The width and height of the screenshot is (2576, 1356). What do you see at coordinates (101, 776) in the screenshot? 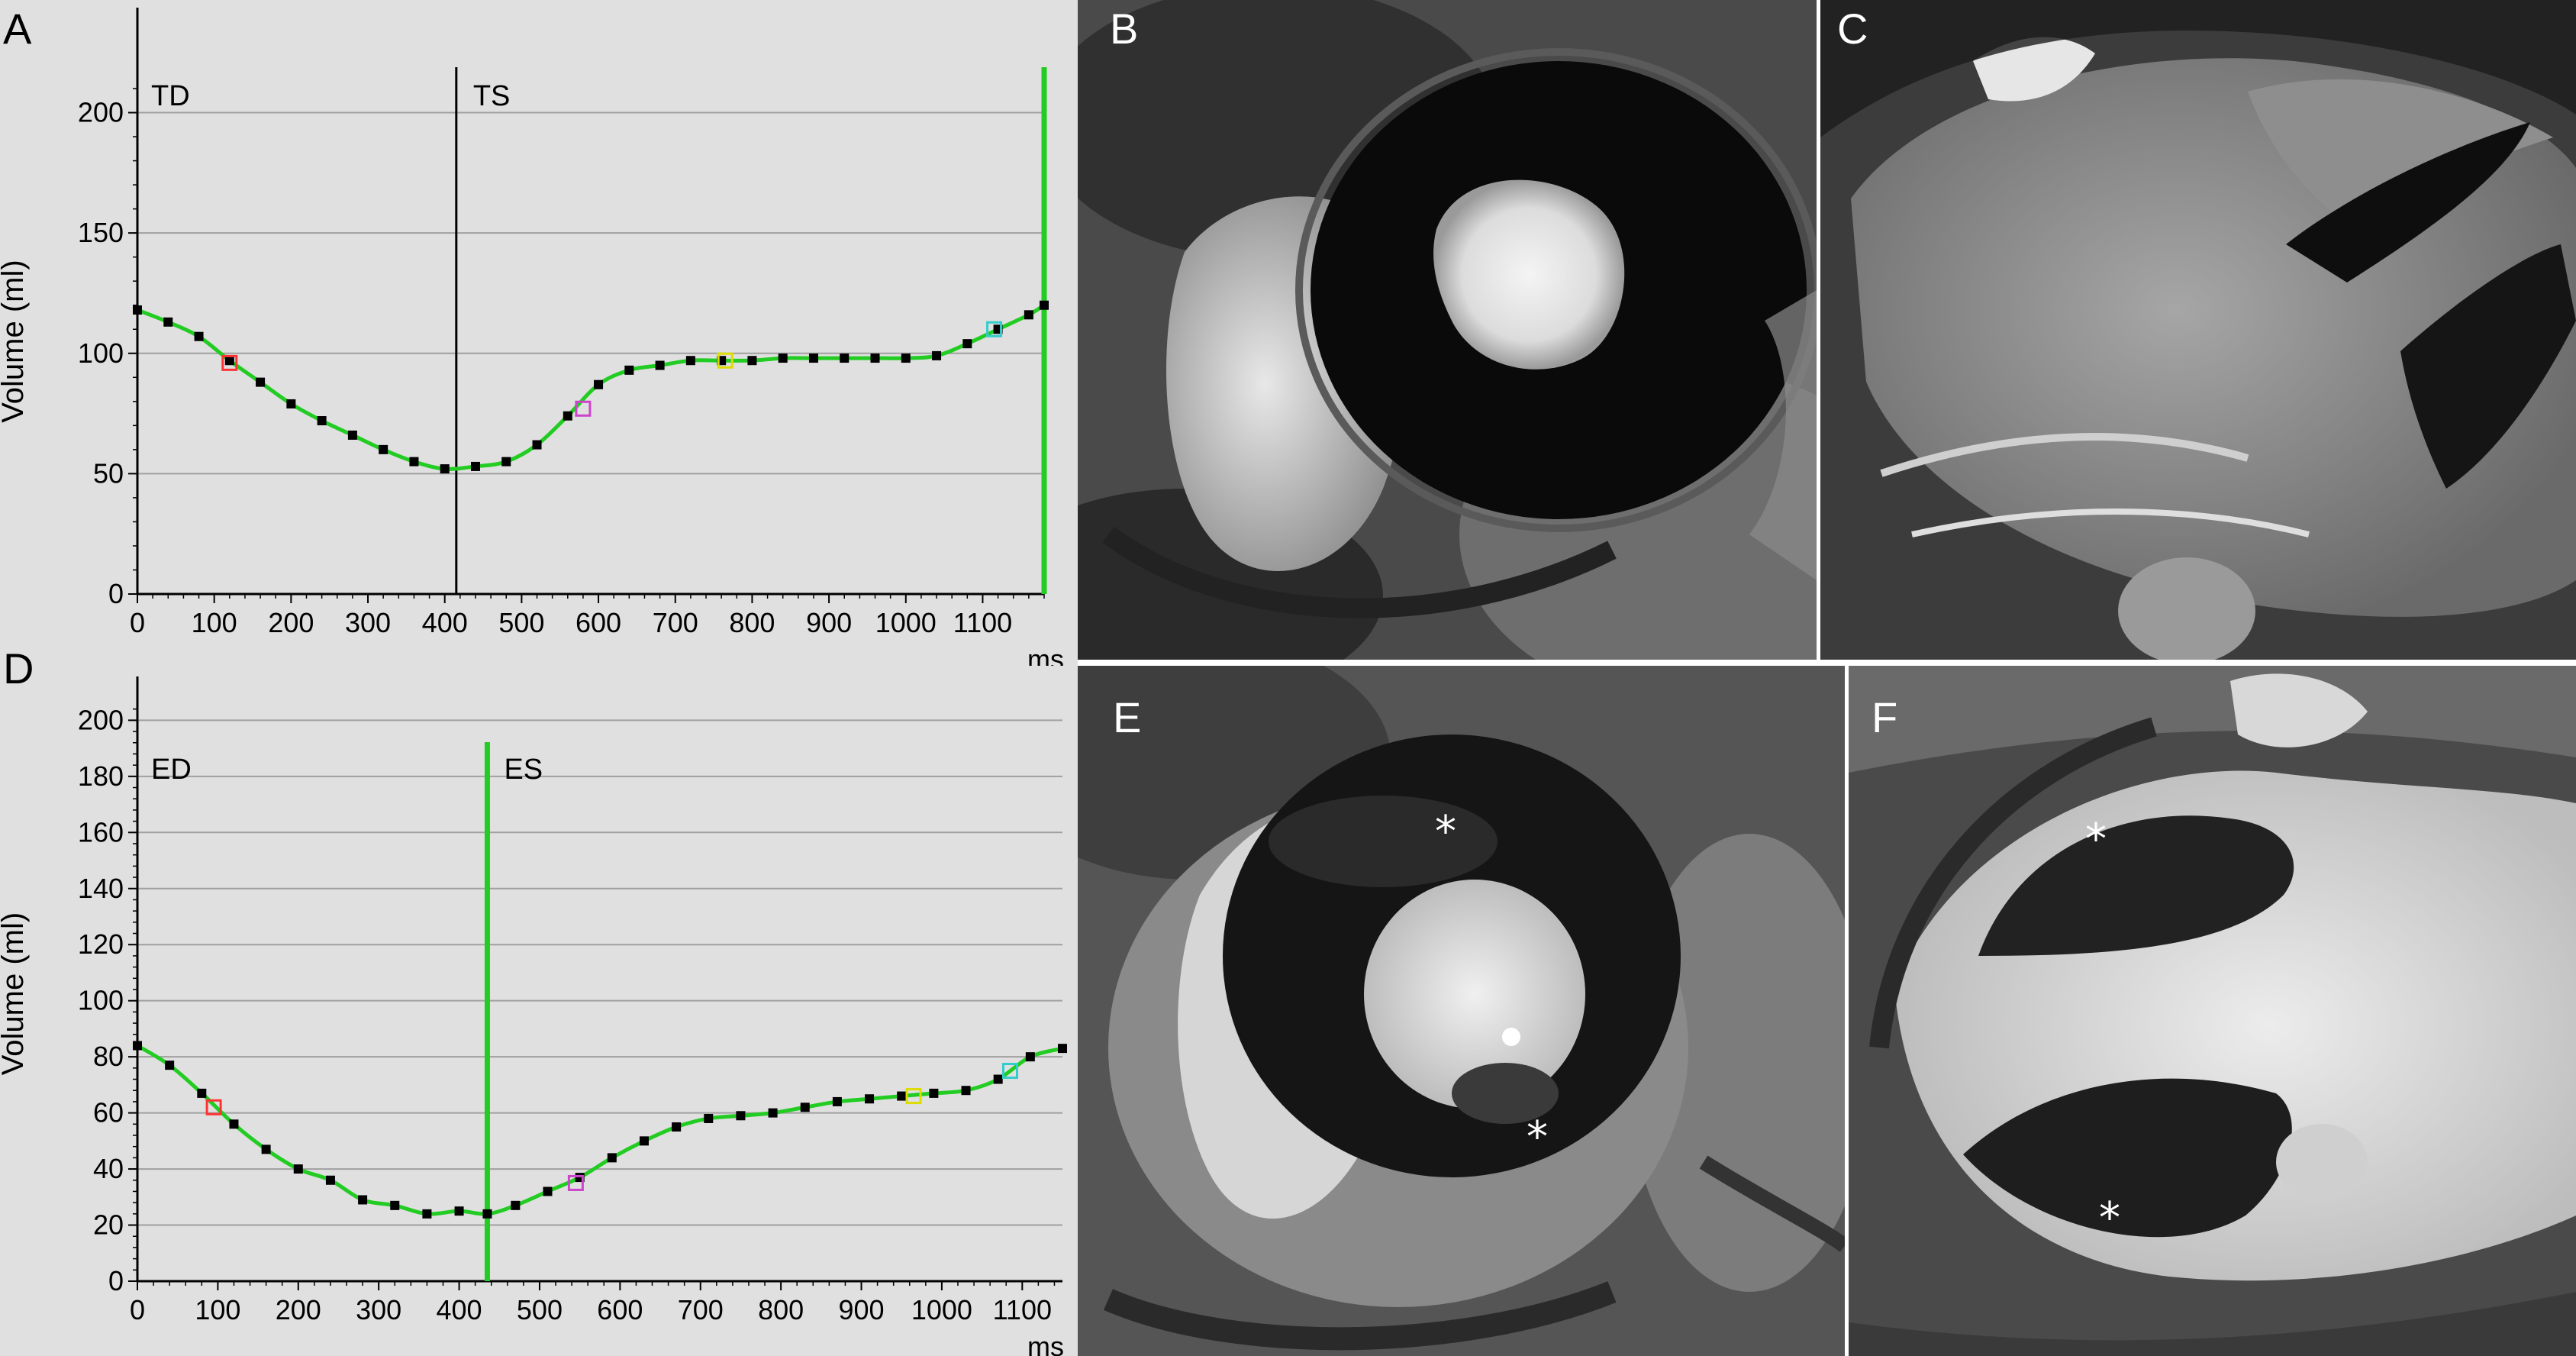
I see `y-tick-label: 180` at bounding box center [101, 776].